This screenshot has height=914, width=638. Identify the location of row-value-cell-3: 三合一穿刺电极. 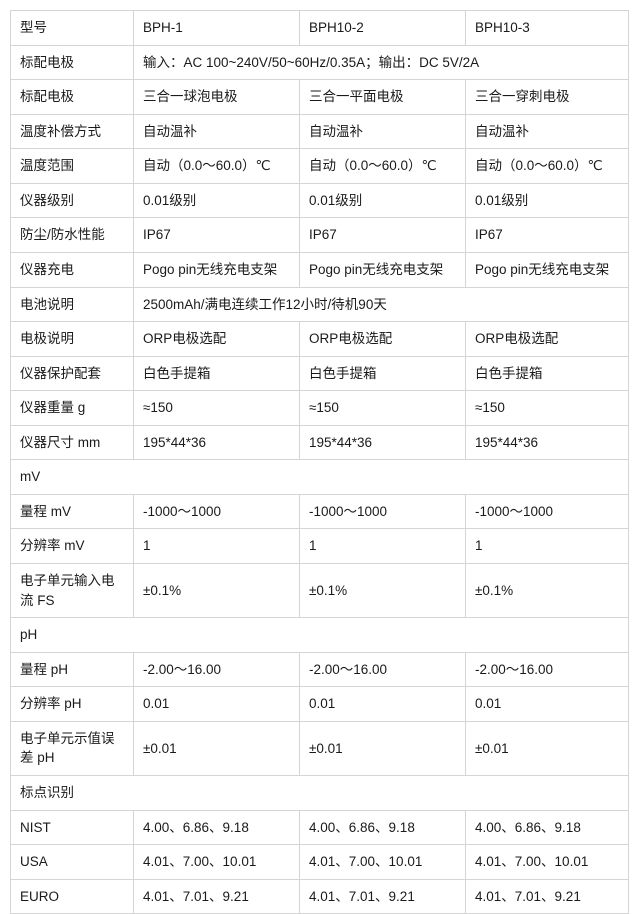
(547, 97).